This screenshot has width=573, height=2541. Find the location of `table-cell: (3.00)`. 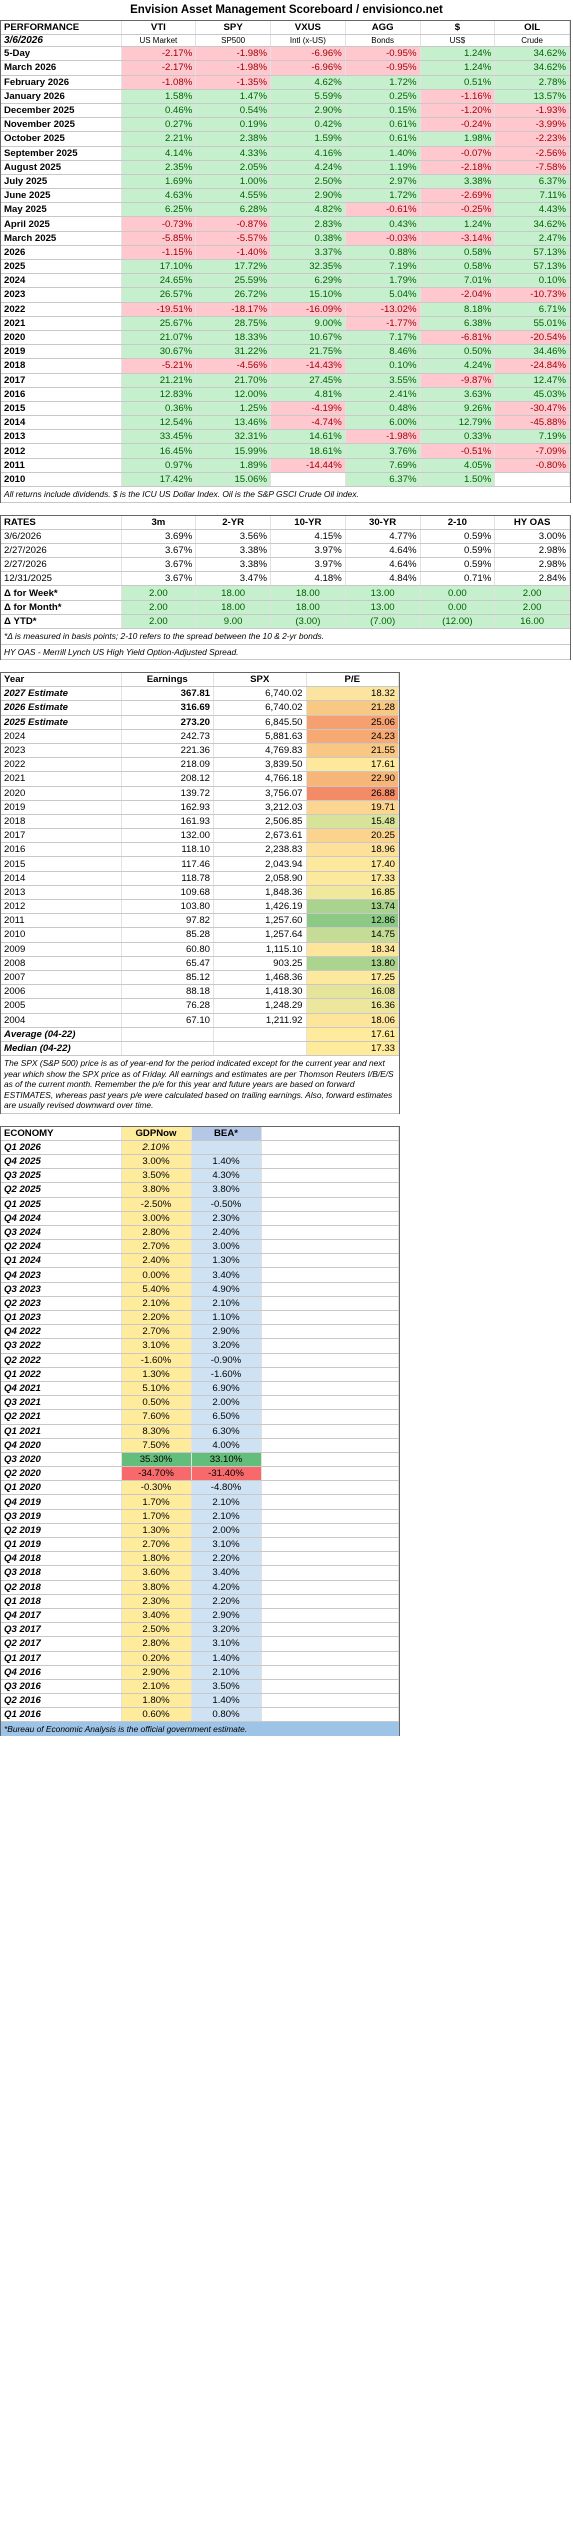

table-cell: (3.00) is located at coordinates (308, 622).